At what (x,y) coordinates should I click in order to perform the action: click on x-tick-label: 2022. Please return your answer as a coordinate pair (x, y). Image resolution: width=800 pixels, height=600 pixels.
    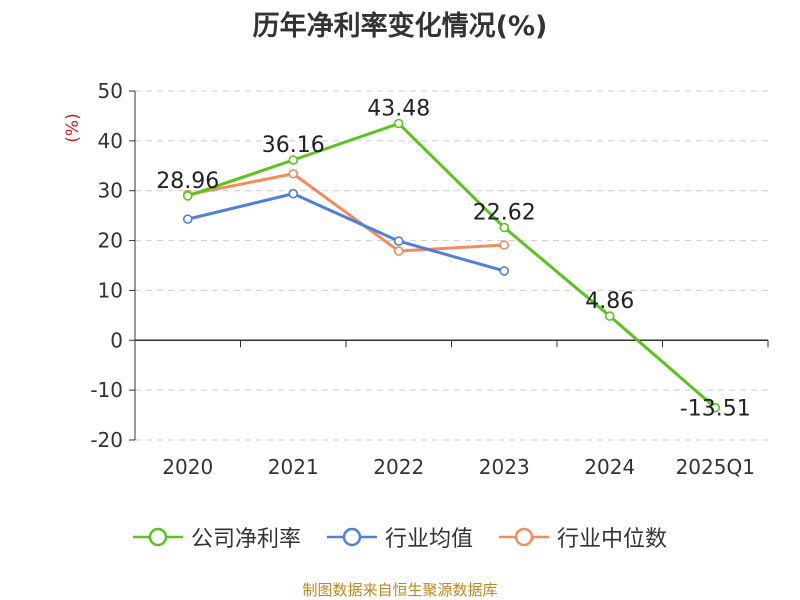
    Looking at the image, I should click on (398, 467).